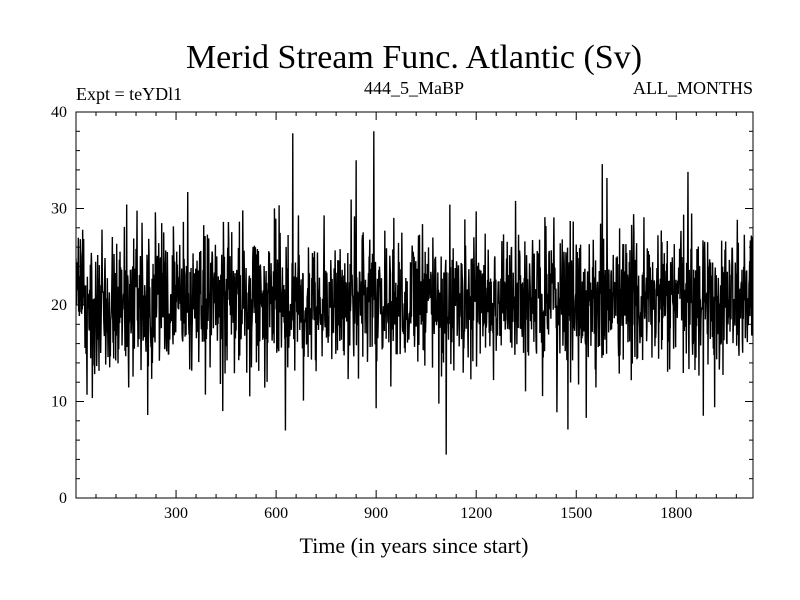  Describe the element at coordinates (59, 305) in the screenshot. I see `y-tick-label: 20` at that location.